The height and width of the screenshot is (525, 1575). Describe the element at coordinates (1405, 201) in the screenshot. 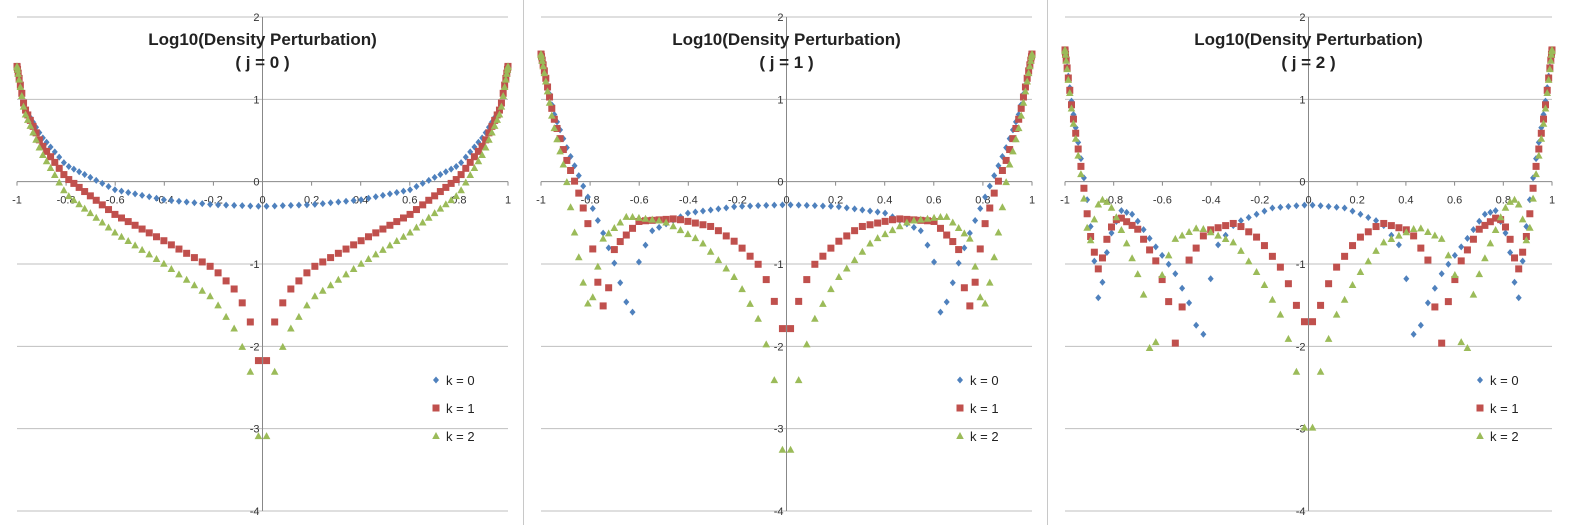

I see `x-tick-label: 0.4` at that location.